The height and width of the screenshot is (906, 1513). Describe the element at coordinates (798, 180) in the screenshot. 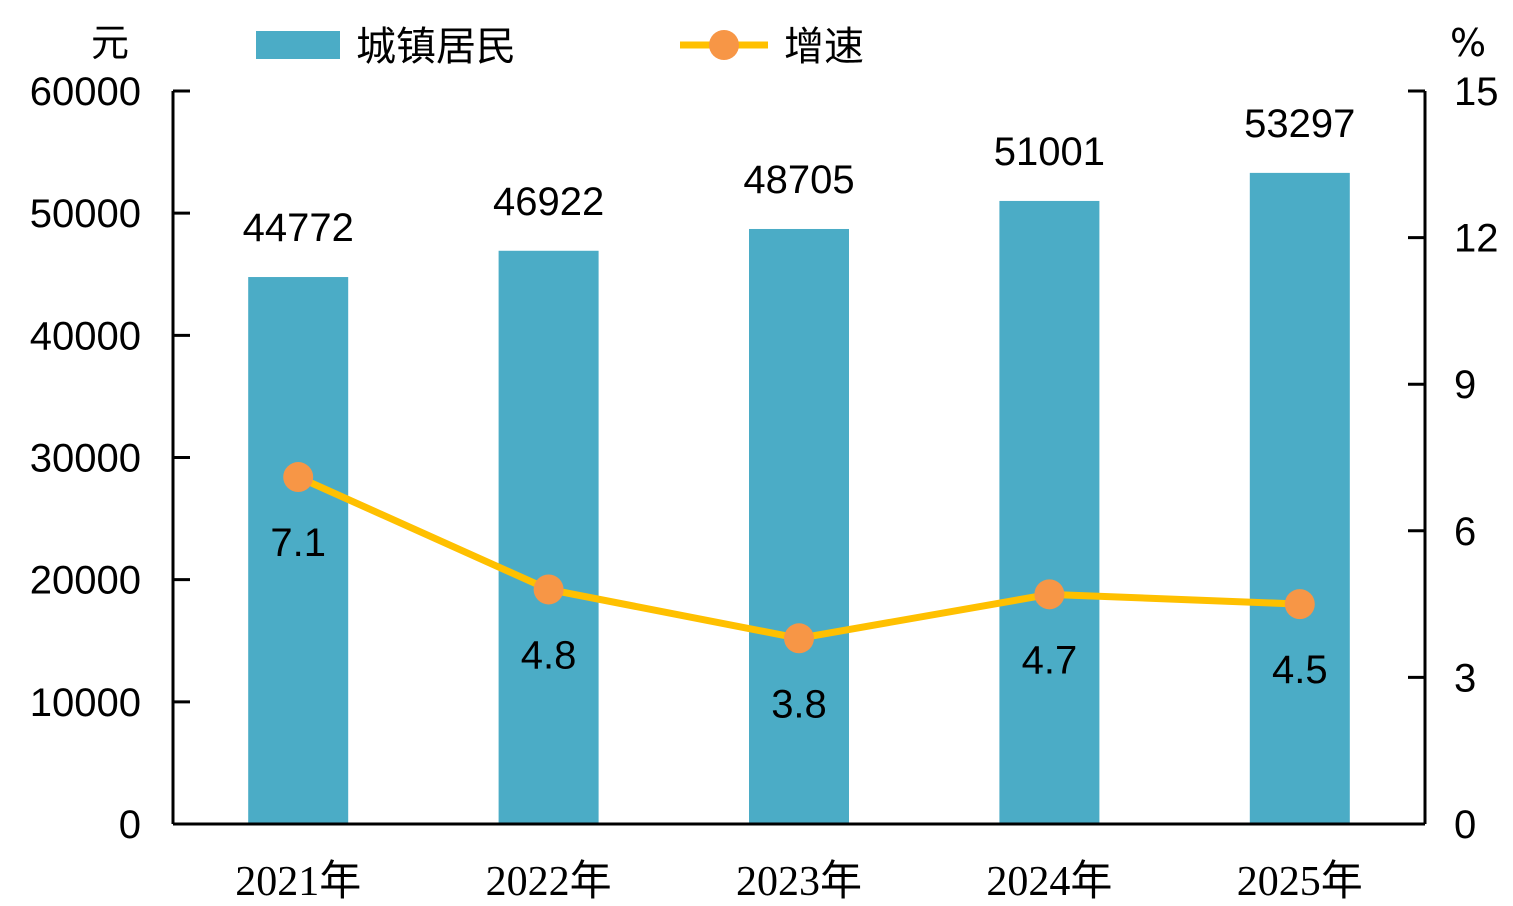

I see `bar-value-label: 48705` at that location.